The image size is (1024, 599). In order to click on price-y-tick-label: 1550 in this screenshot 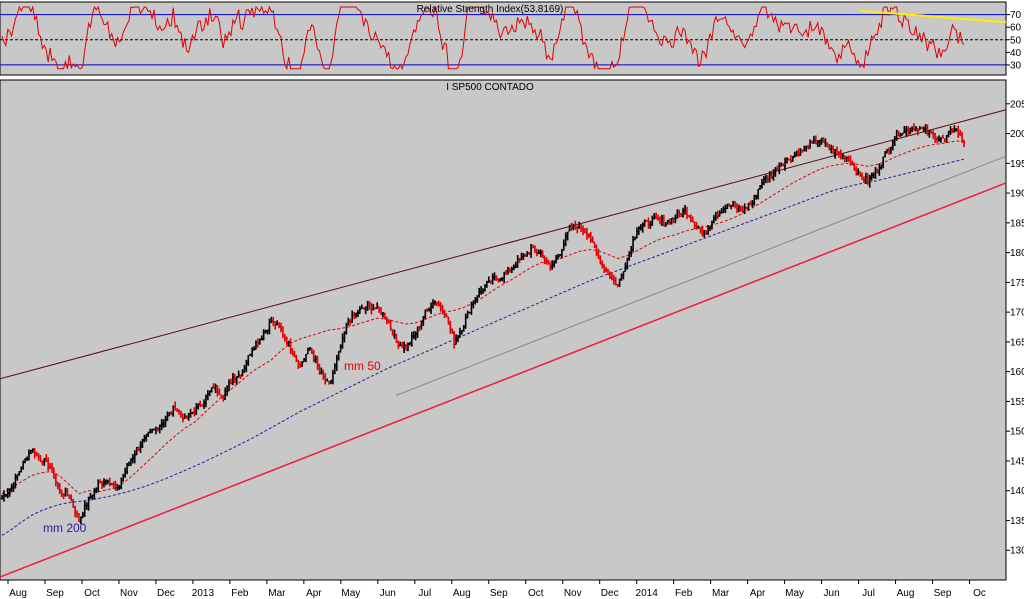, I will do `click(1017, 402)`.